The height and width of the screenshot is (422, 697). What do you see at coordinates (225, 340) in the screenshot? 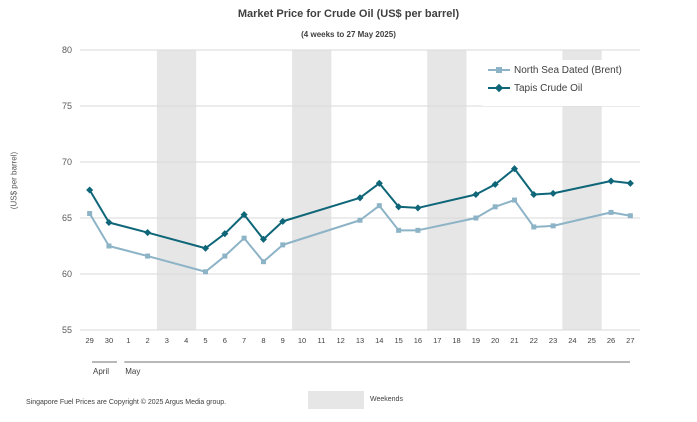
I see `x-tick-label: 6` at bounding box center [225, 340].